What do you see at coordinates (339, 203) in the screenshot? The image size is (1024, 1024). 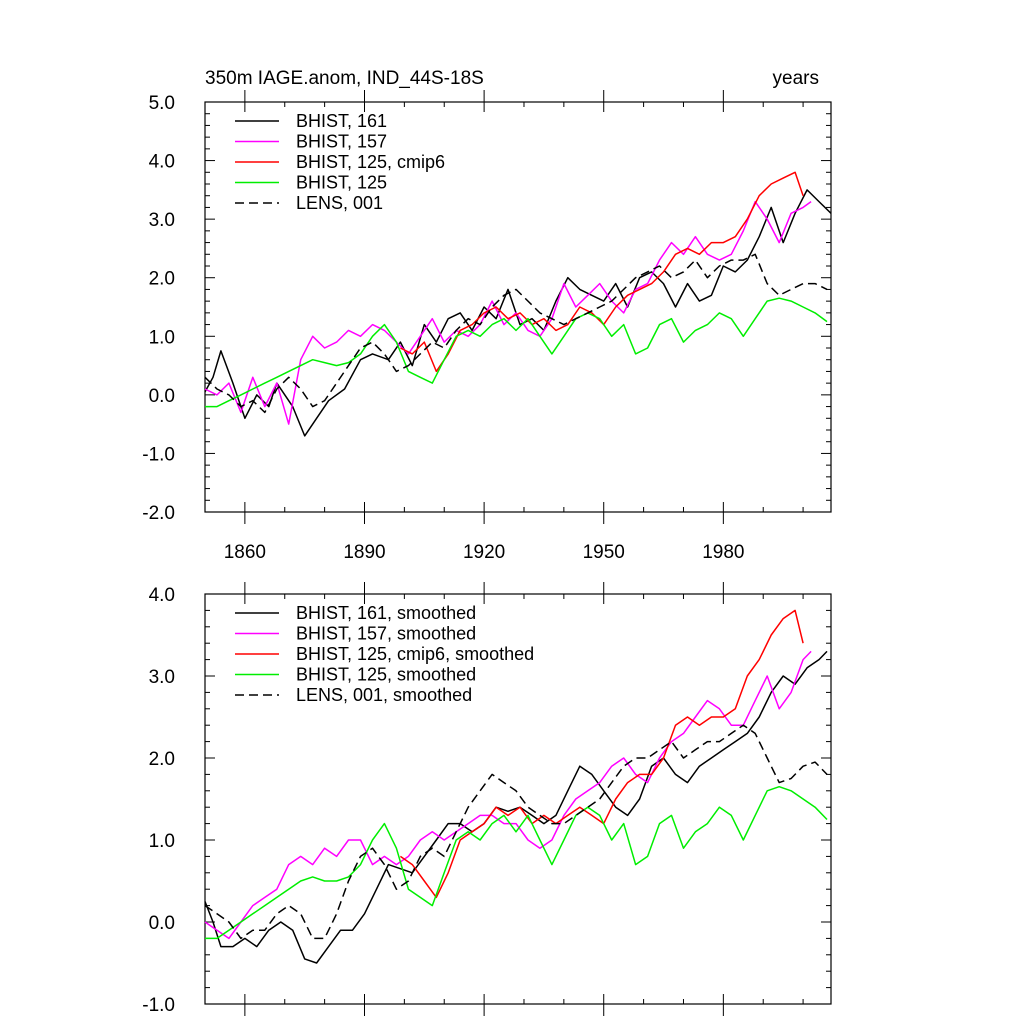 I see `legend-label: LENS, 001` at bounding box center [339, 203].